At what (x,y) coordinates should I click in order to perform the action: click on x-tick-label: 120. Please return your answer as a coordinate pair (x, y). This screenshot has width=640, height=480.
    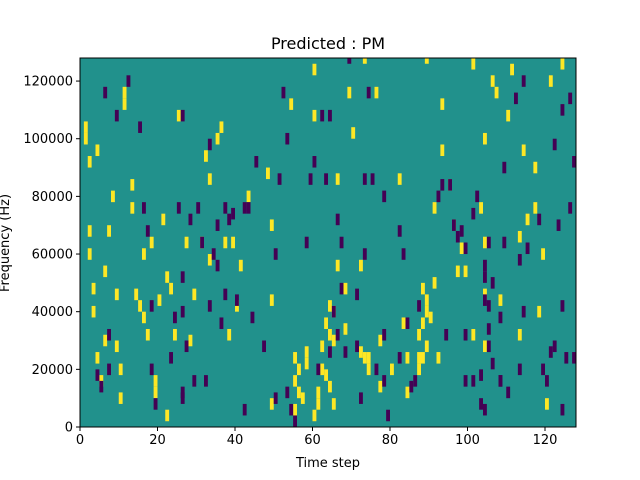
    Looking at the image, I should click on (545, 440).